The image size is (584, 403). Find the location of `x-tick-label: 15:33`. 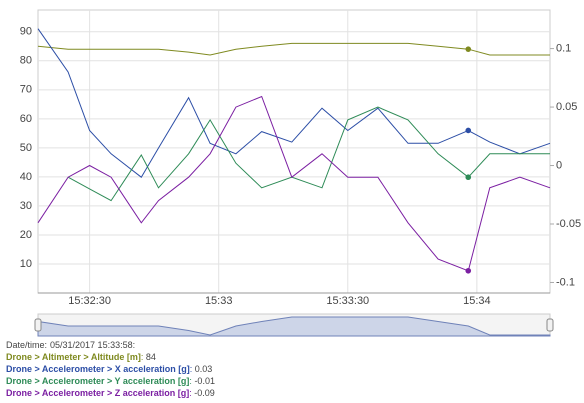

x-tick-label: 15:33 is located at coordinates (219, 301).